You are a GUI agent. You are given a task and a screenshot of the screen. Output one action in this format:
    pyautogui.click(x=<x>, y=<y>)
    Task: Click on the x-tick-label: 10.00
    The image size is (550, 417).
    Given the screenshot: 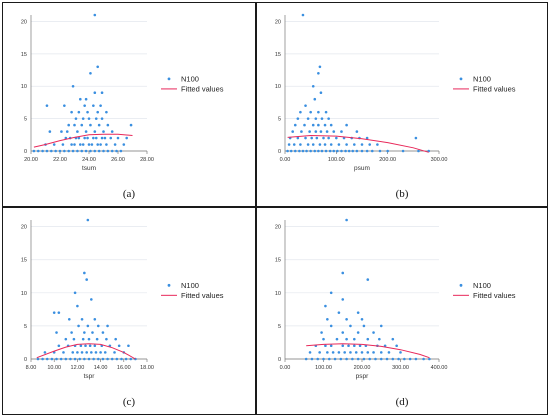 What is the action you would take?
    pyautogui.click(x=54, y=368)
    